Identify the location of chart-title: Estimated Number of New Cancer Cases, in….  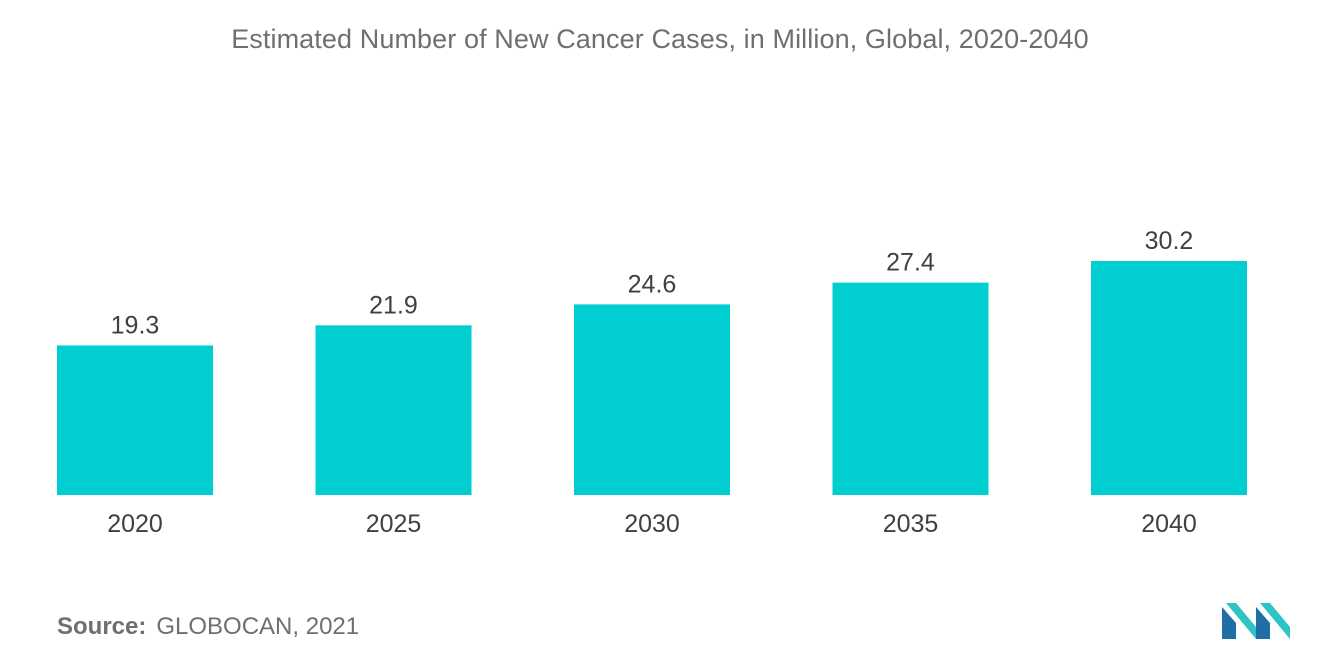
(660, 39).